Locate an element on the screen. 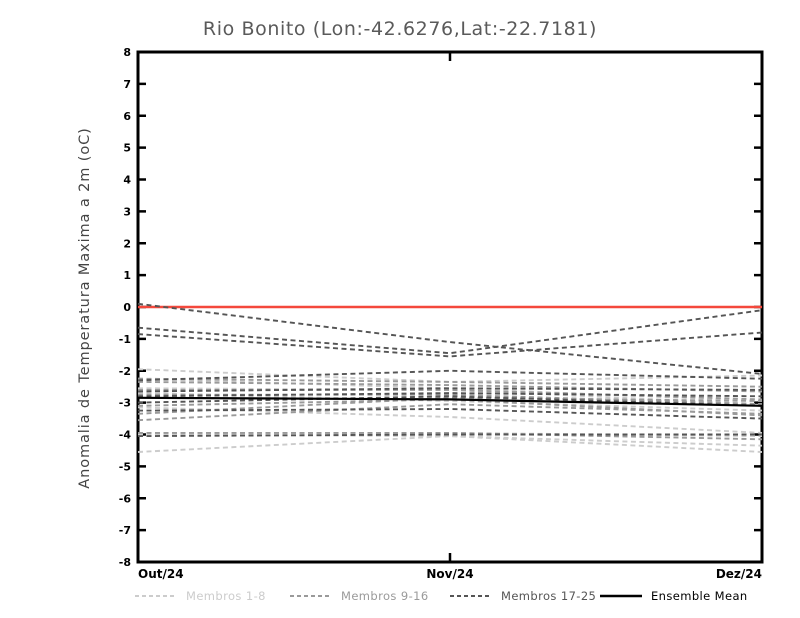  legend-label: Ensemble Mean is located at coordinates (699, 596).